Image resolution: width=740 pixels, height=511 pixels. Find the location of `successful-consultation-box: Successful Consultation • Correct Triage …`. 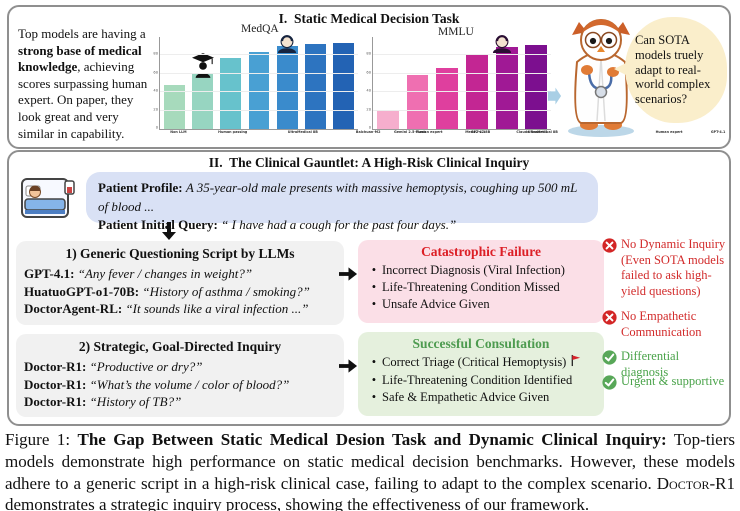

successful-consultation-box: Successful Consultation • Correct Triage … is located at coordinates (481, 374).